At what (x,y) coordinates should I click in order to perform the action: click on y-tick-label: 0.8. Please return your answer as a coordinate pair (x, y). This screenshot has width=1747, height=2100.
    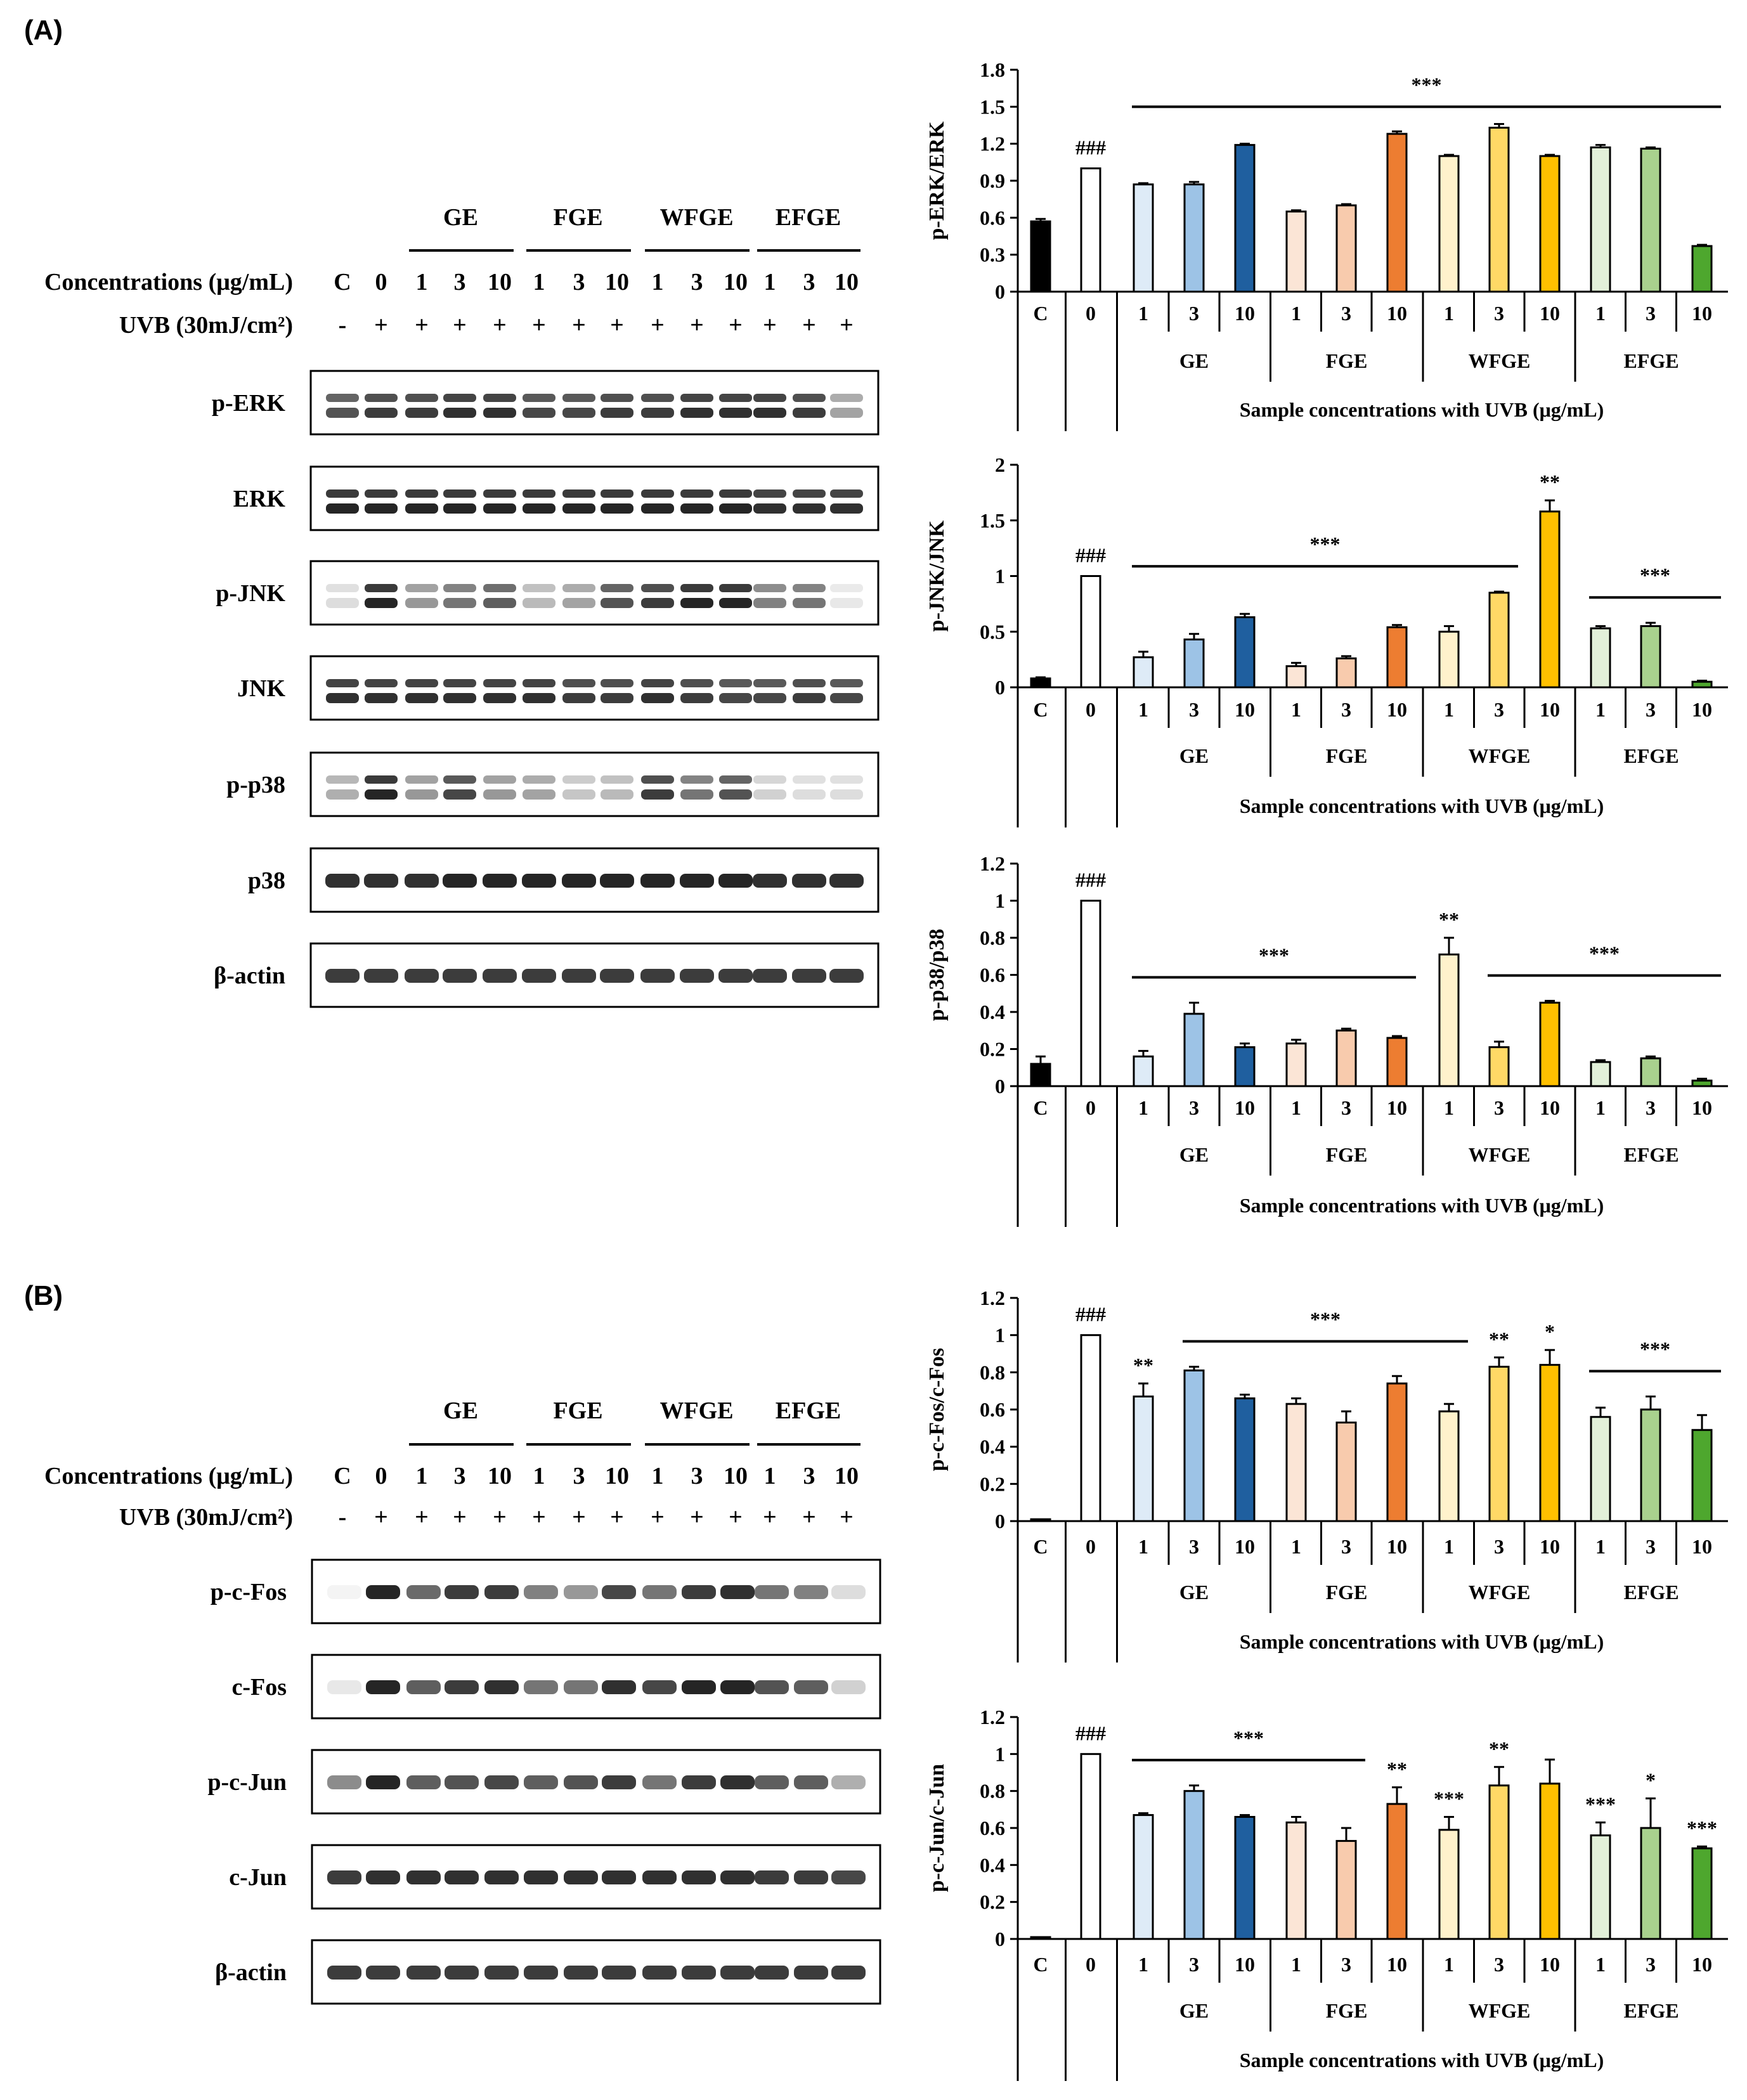
    Looking at the image, I should click on (992, 1791).